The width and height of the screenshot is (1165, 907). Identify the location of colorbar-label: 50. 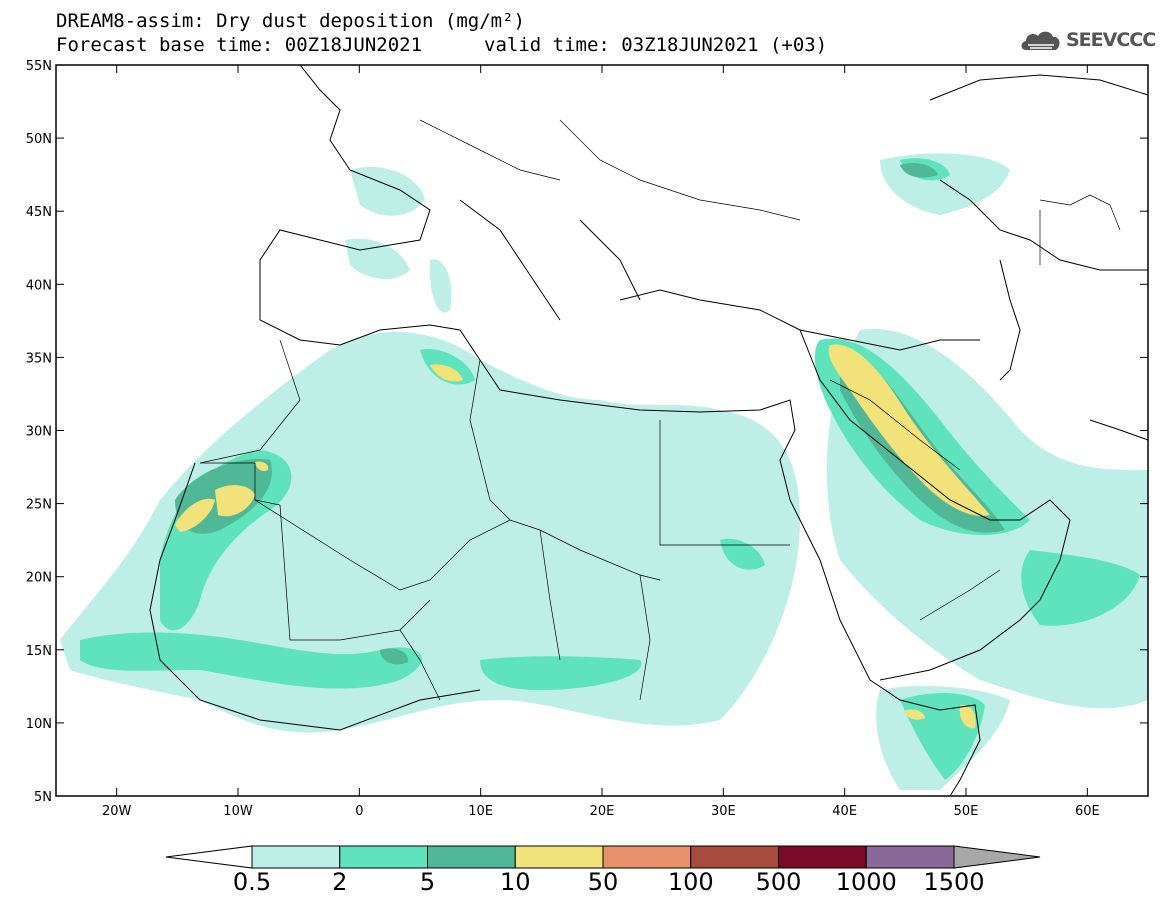
(603, 882).